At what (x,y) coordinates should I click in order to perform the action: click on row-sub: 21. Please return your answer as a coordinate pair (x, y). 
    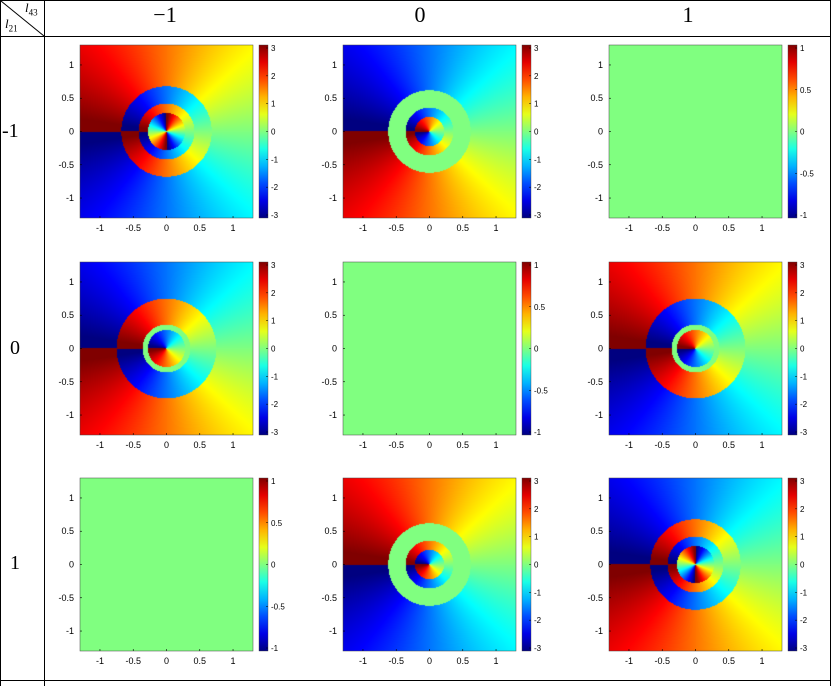
    Looking at the image, I should click on (13, 28).